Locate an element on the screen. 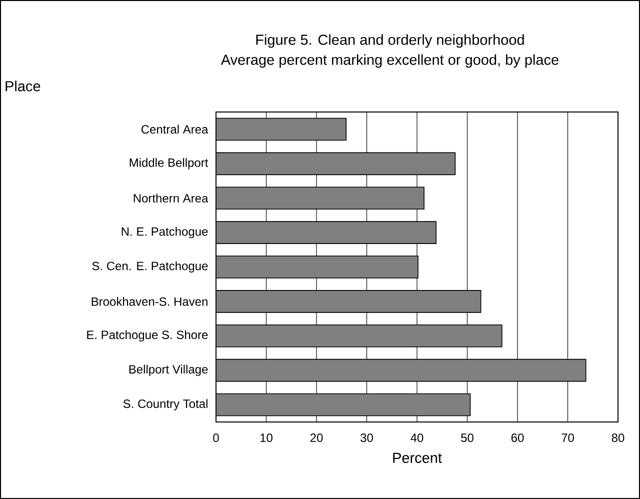  x-tick-label: 80 is located at coordinates (618, 438).